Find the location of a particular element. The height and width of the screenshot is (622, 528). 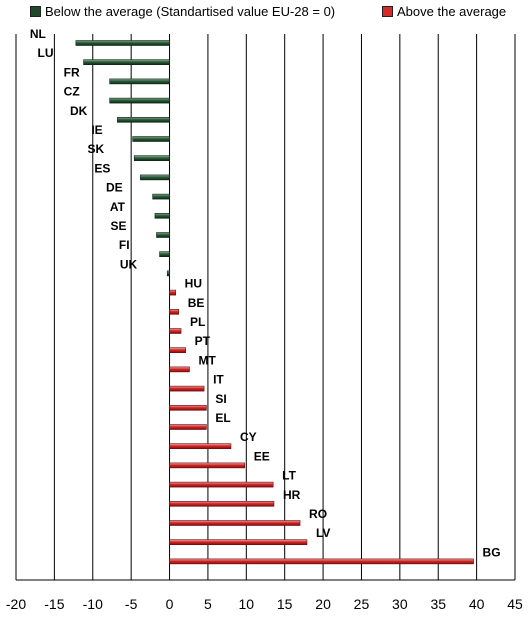

legend-swatch-above is located at coordinates (387, 11).